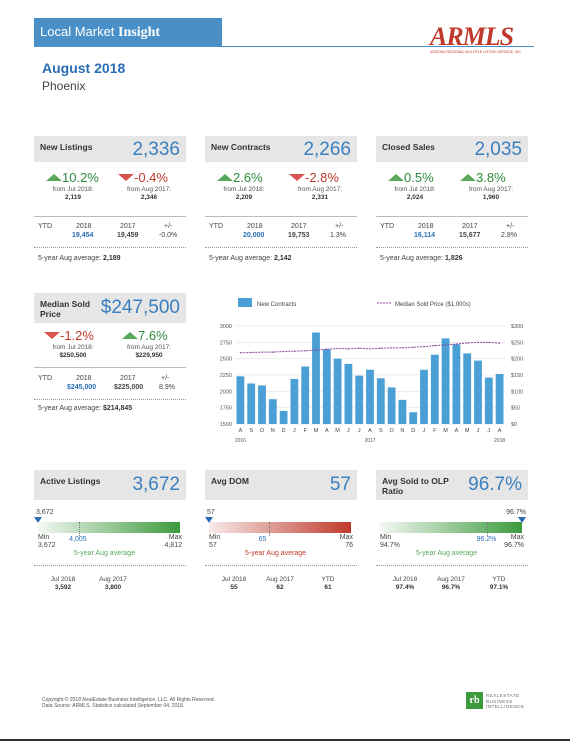 The height and width of the screenshot is (741, 570). I want to click on x-year-label: 2016, so click(240, 441).